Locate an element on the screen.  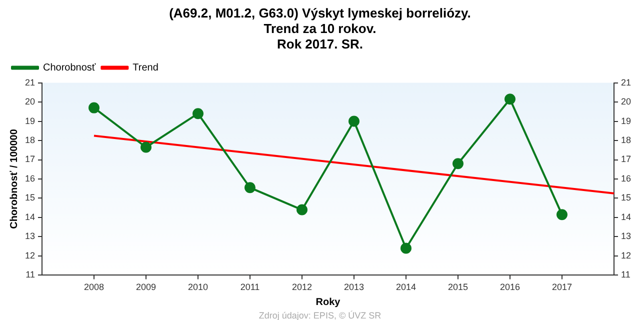
x-tick-label: 2011 is located at coordinates (250, 287).